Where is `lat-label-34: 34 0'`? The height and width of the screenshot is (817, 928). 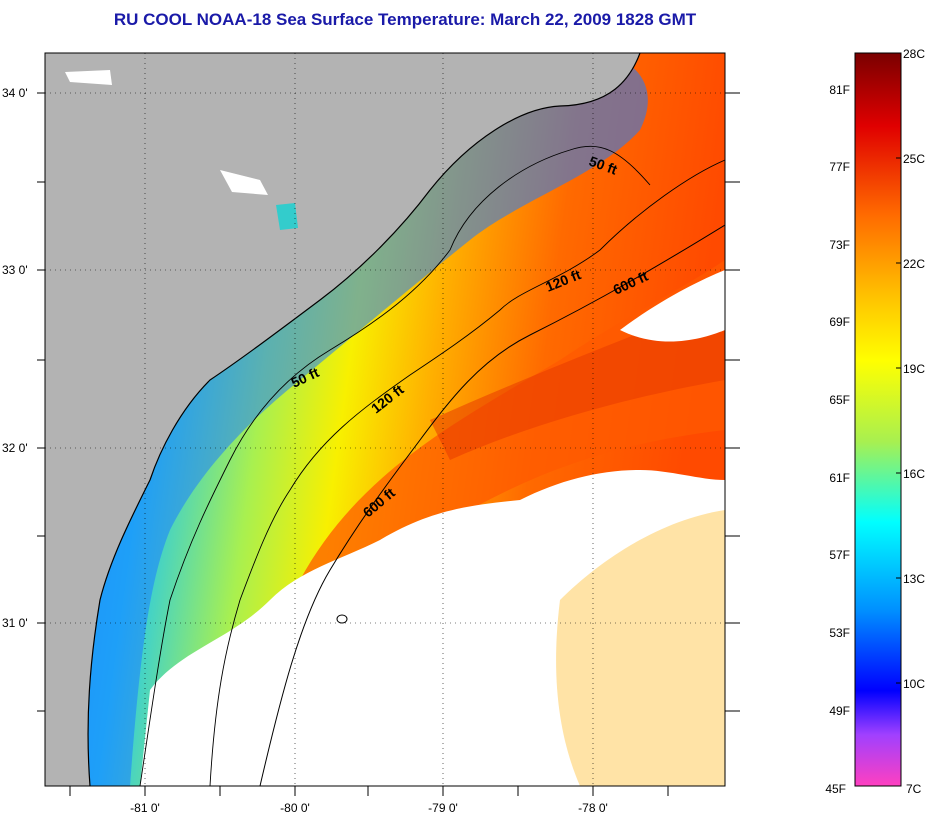 lat-label-34: 34 0' is located at coordinates (15, 93).